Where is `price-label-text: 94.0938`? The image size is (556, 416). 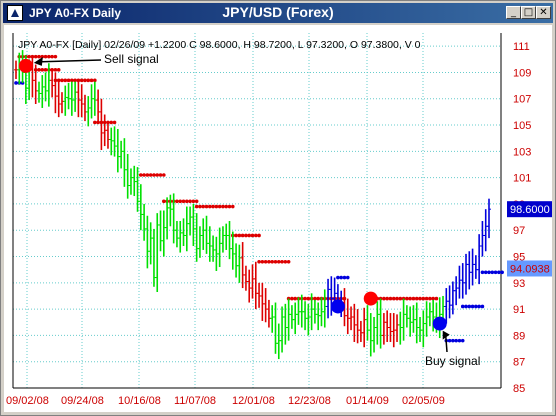
price-label-text: 94.0938 is located at coordinates (530, 269).